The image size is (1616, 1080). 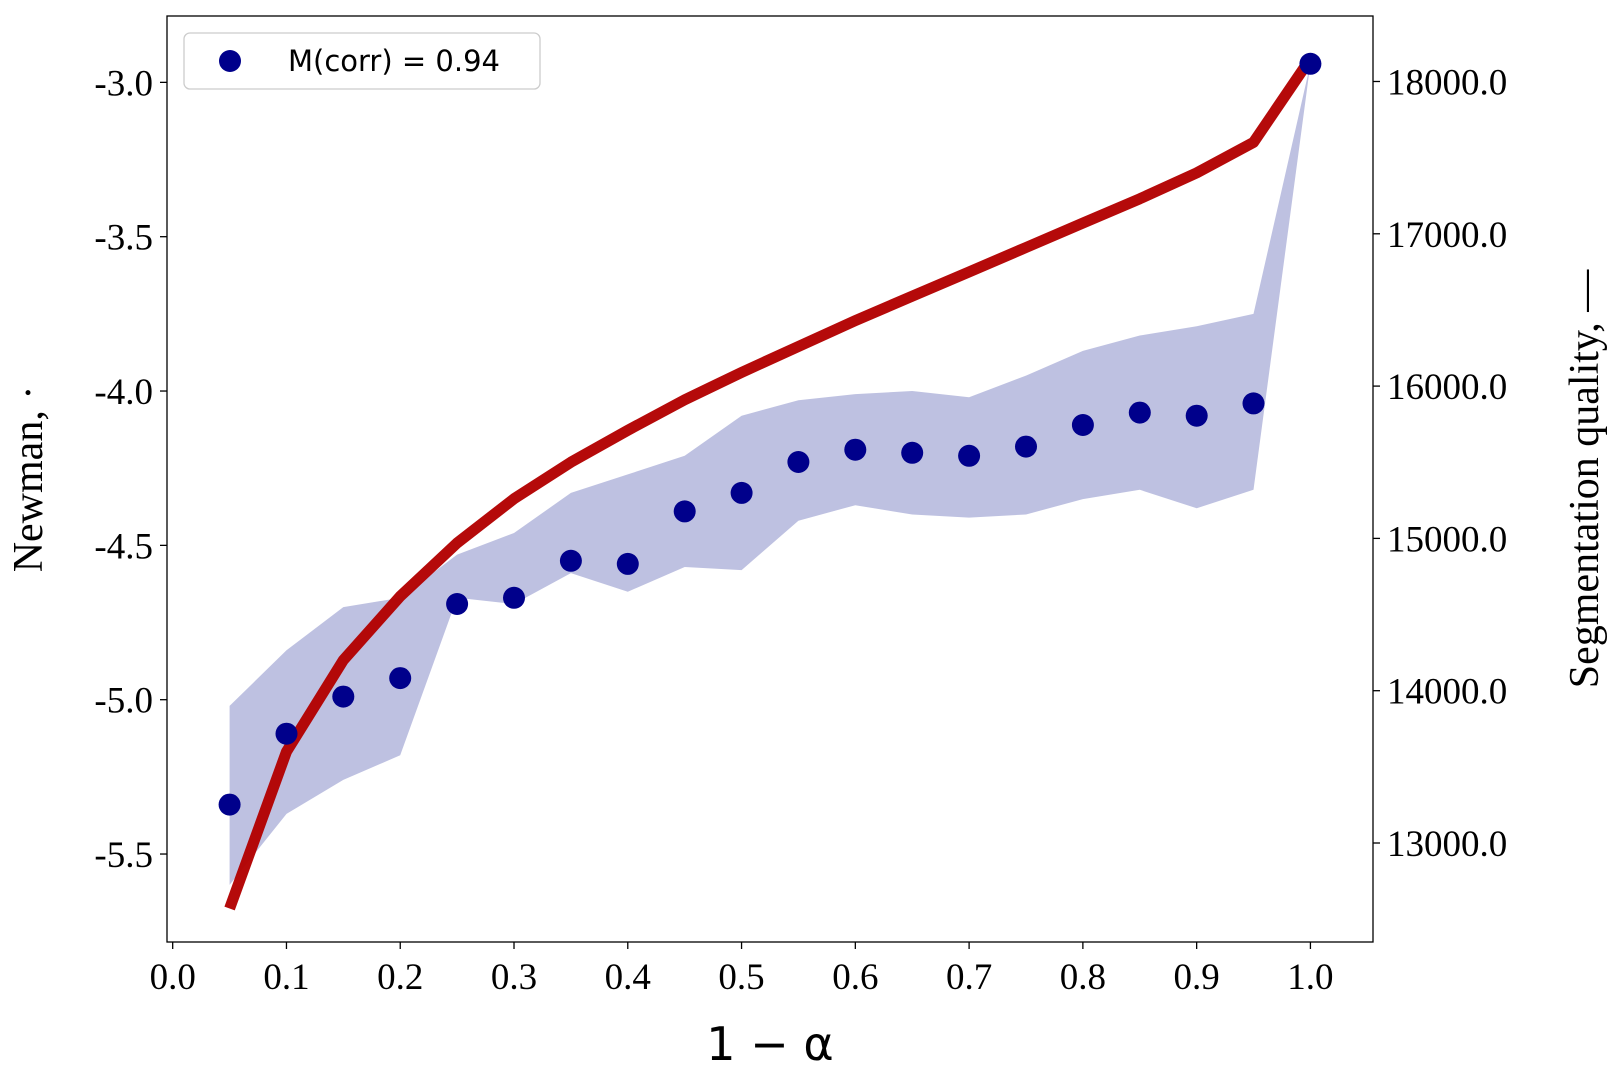 I want to click on right-y-tick-label: 14000.0, so click(x=1447, y=692).